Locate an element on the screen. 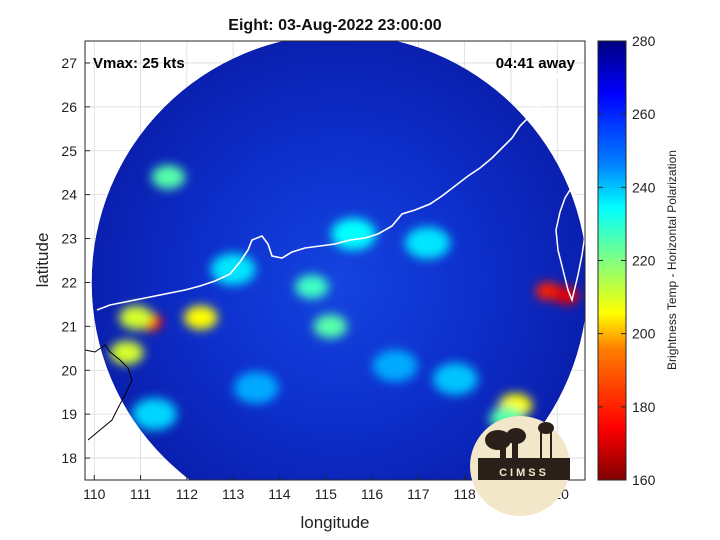  y-tick-label: 20 is located at coordinates (69, 370).